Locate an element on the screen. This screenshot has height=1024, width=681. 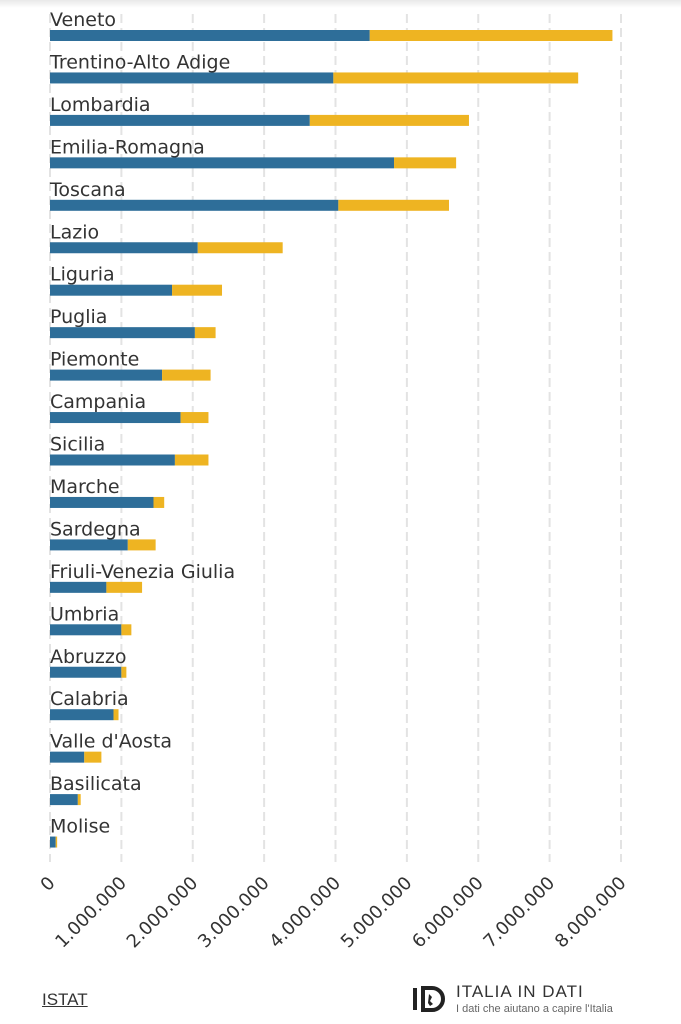
x-tick-label: 8.000.000 is located at coordinates (591, 913).